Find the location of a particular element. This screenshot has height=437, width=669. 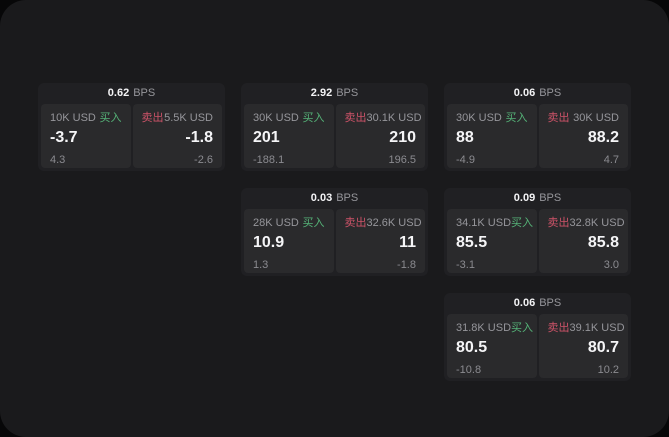

sell-change: 3.0 is located at coordinates (611, 265).